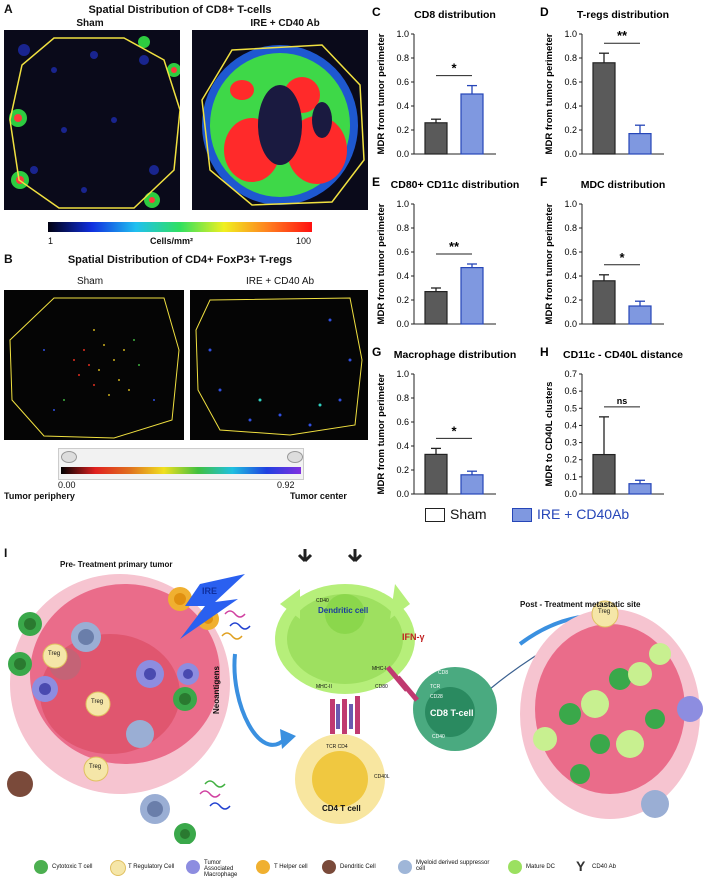 This screenshot has width=705, height=891. I want to click on sig-label-g: *, so click(454, 430).